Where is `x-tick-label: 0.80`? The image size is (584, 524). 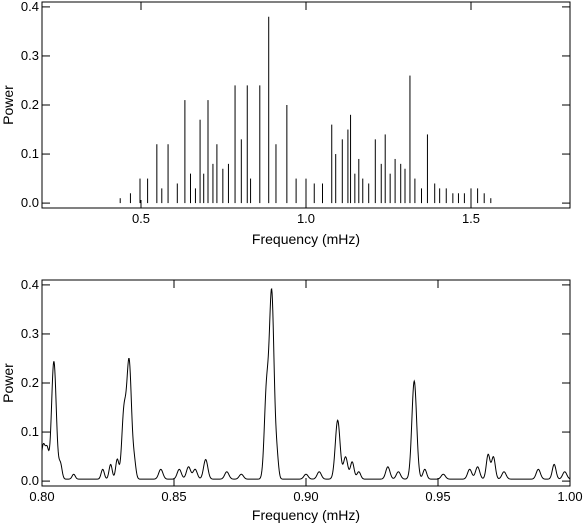
x-tick-label: 0.80 is located at coordinates (41, 496).